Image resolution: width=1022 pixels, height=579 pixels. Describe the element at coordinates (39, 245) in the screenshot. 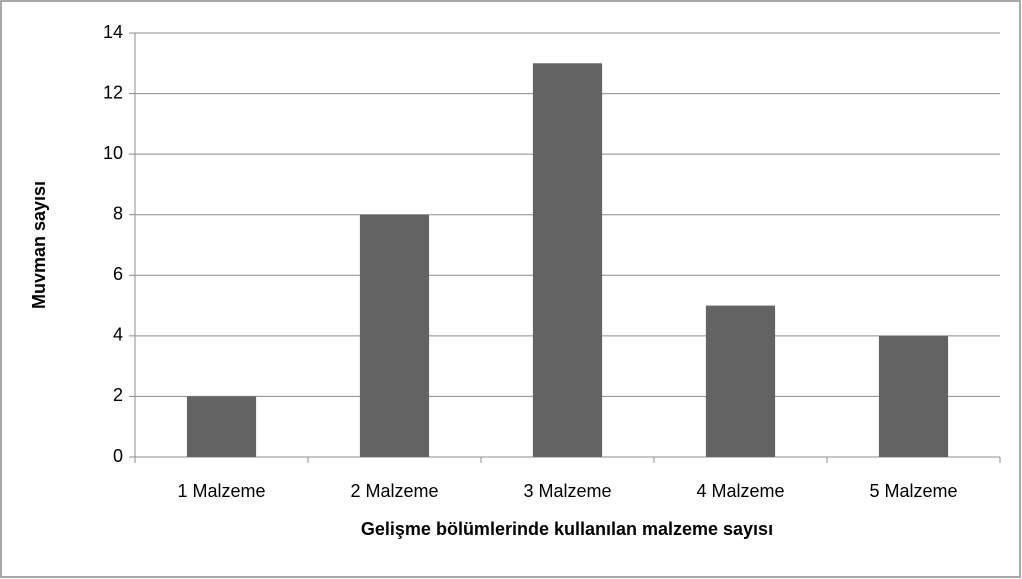

I see `y-axis-title: Muvman sayısı` at that location.